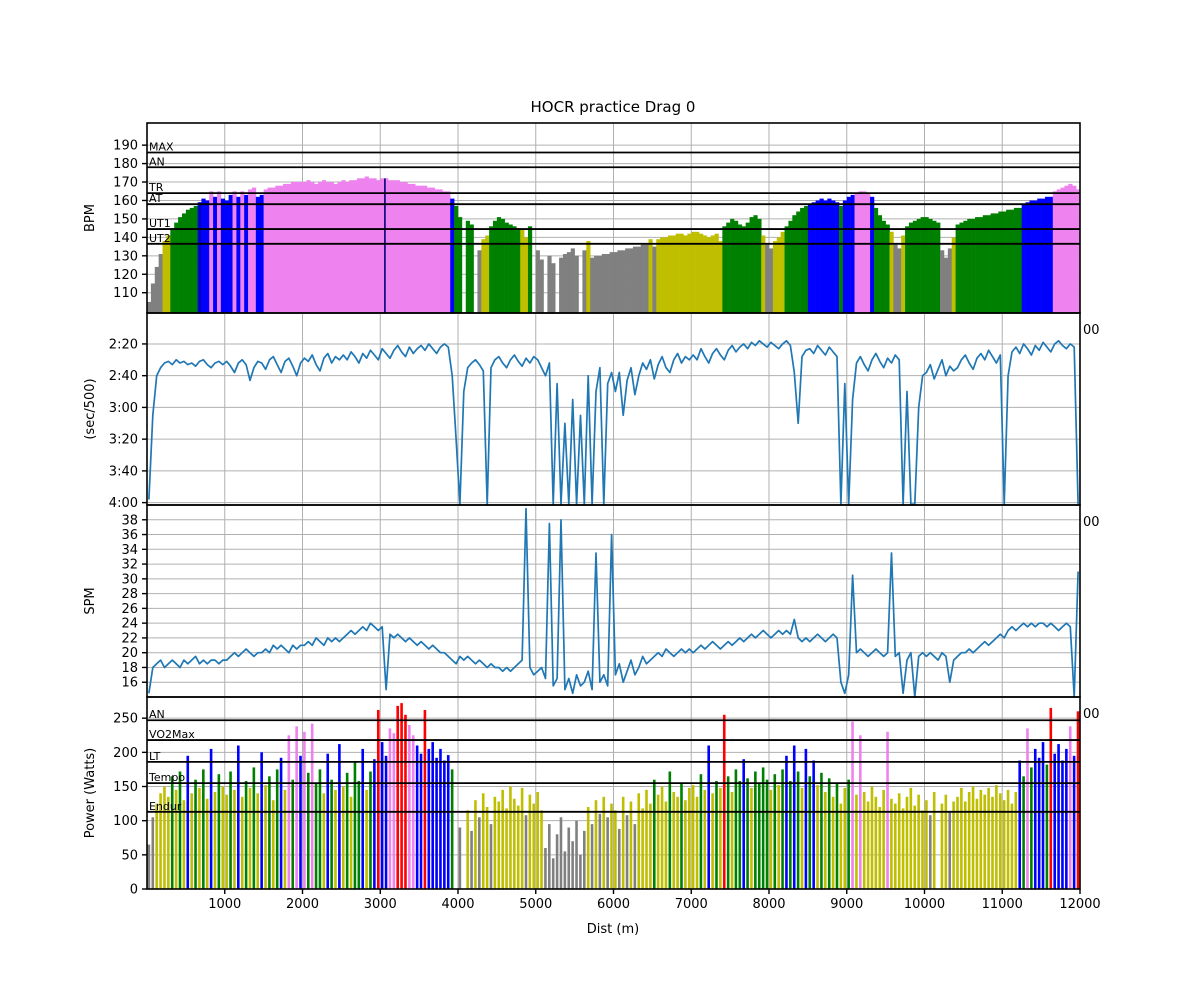 This screenshot has height=1000, width=1200. I want to click on chart-title: HOCR practice Drag 0, so click(613, 107).